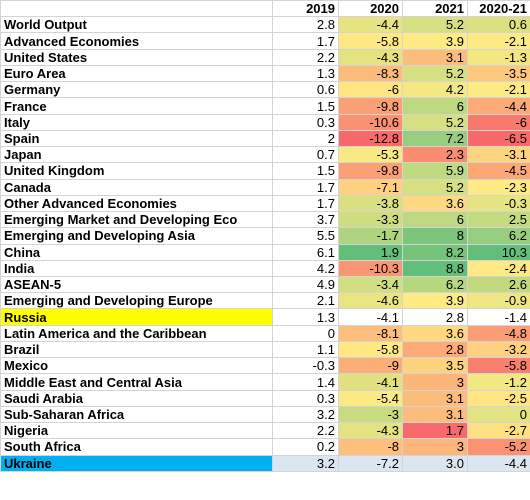 This screenshot has width=530, height=500. I want to click on value-2020-cell: -4.4, so click(370, 25).